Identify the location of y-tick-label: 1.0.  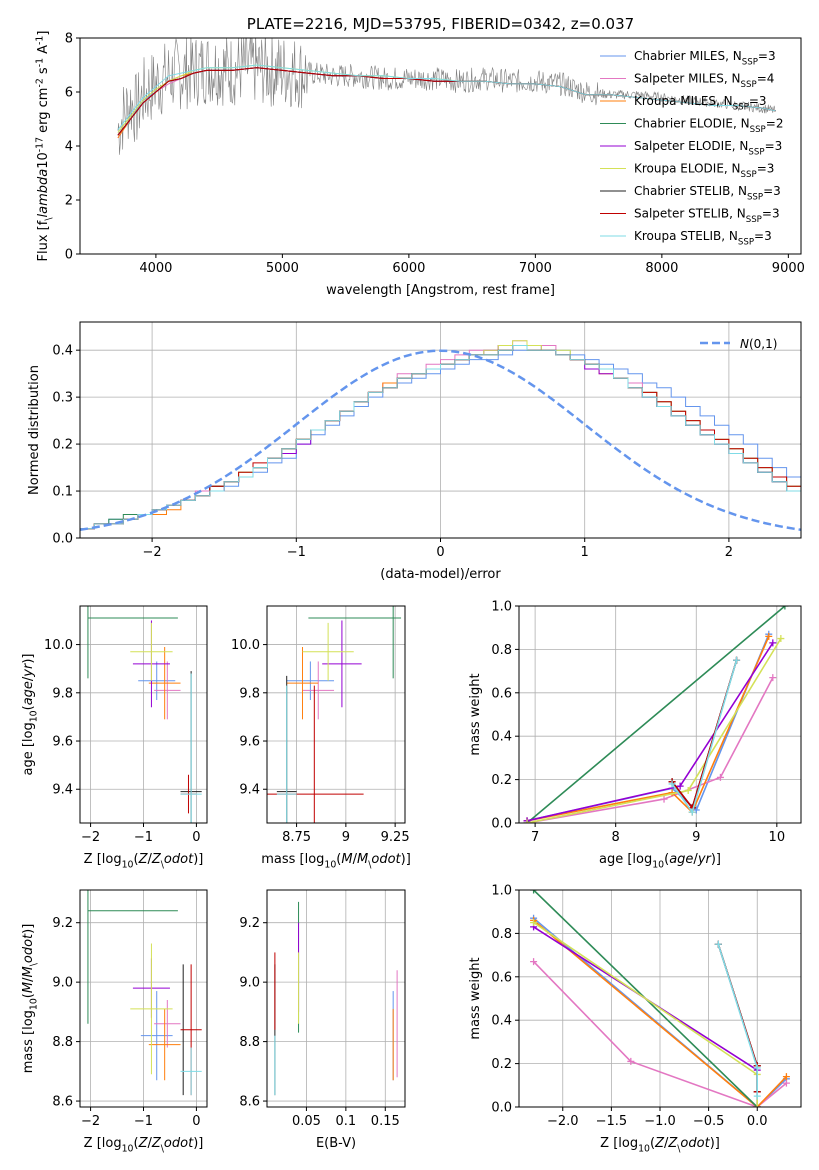
(501, 607).